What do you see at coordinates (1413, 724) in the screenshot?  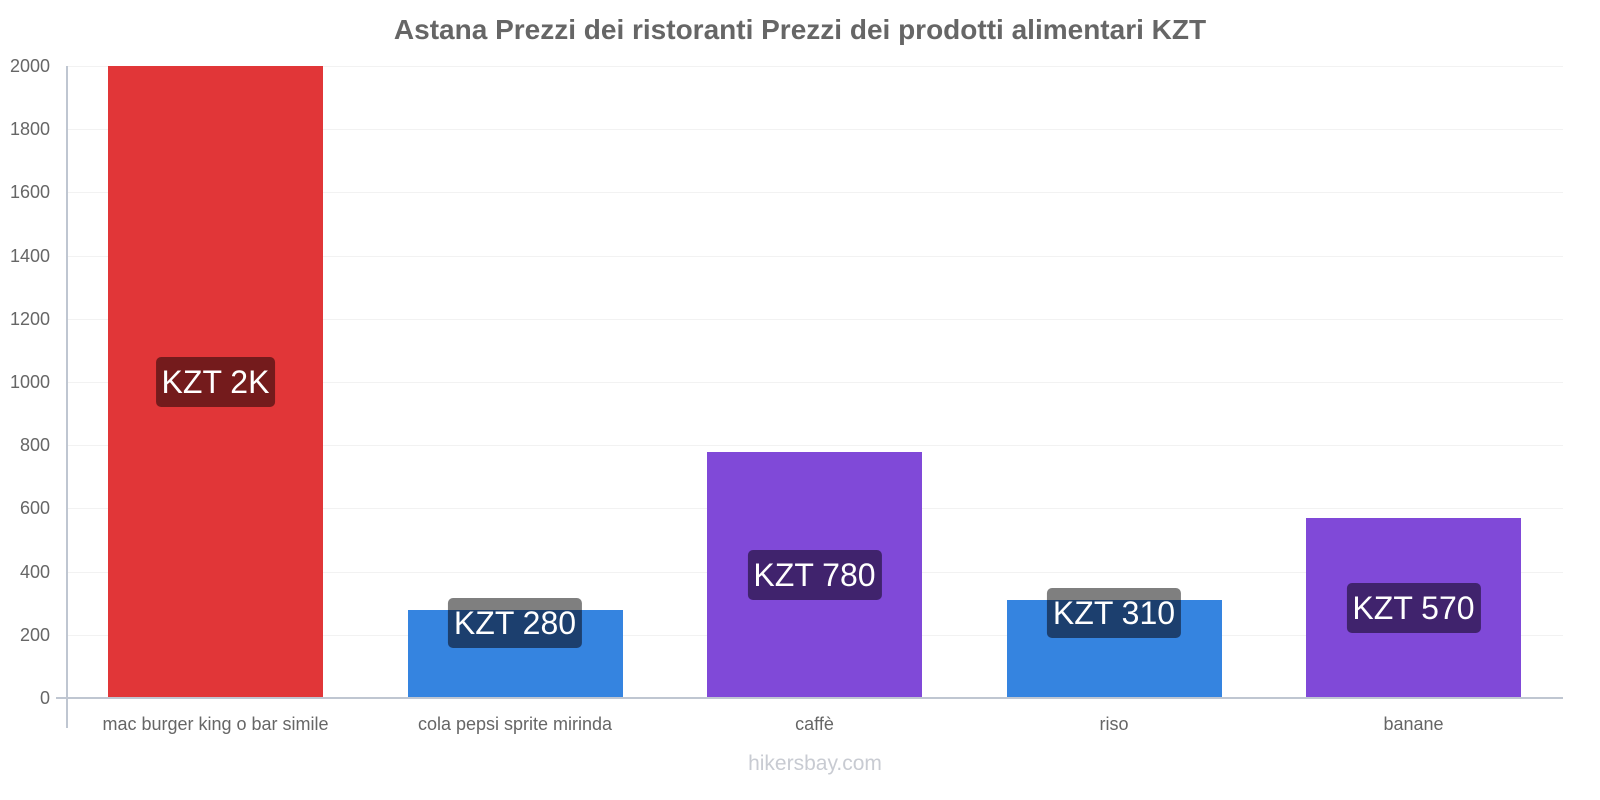 I see `x-tick-label: banane` at bounding box center [1413, 724].